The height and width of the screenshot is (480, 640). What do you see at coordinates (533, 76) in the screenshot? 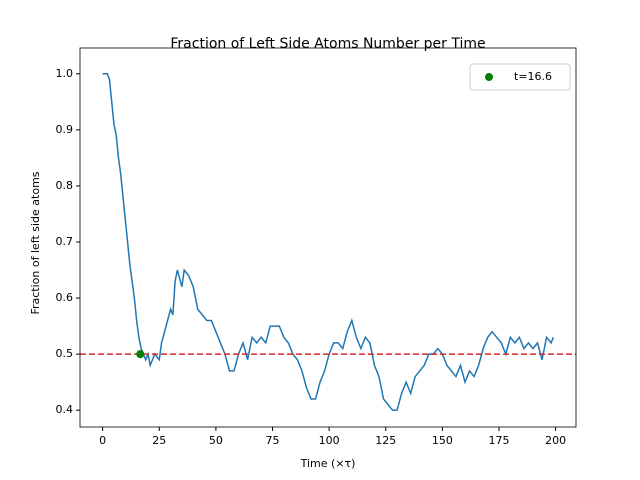
I see `legend-label: t=16.6` at bounding box center [533, 76].